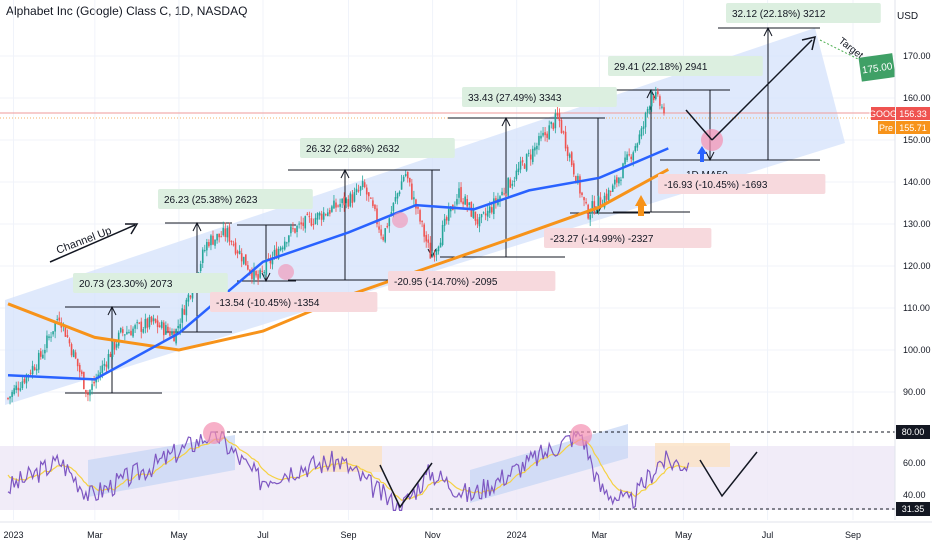  I want to click on price-tick: 170.00, so click(917, 56).